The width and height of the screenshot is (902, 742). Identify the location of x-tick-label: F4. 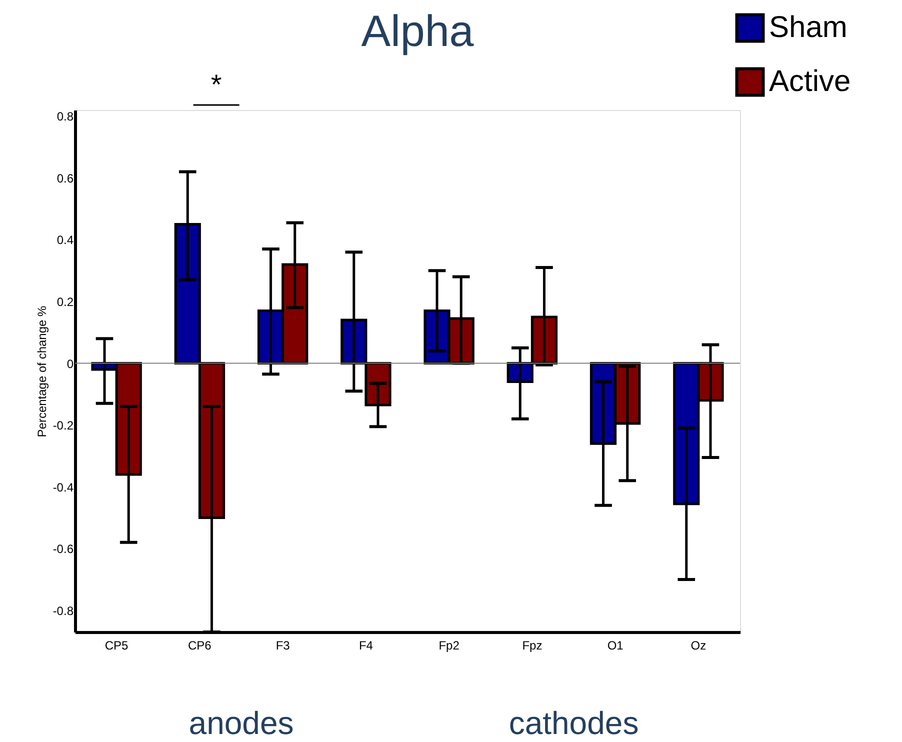
(366, 645).